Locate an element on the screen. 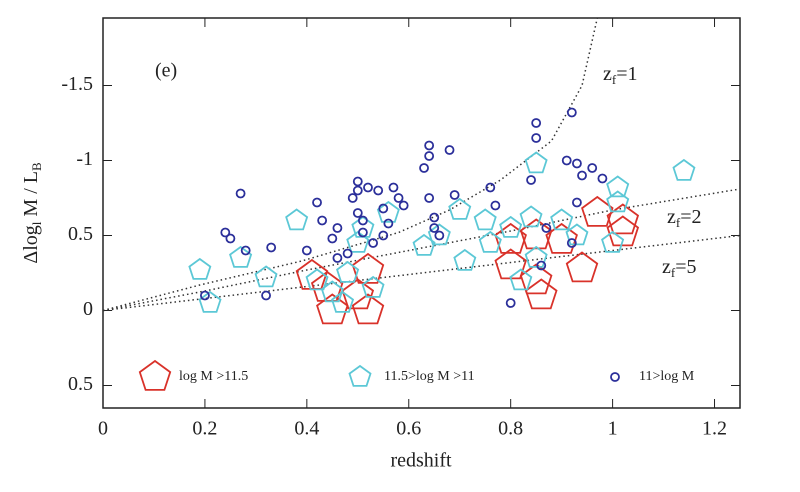 The image size is (800, 492). curve-label: zf=5 is located at coordinates (679, 268).